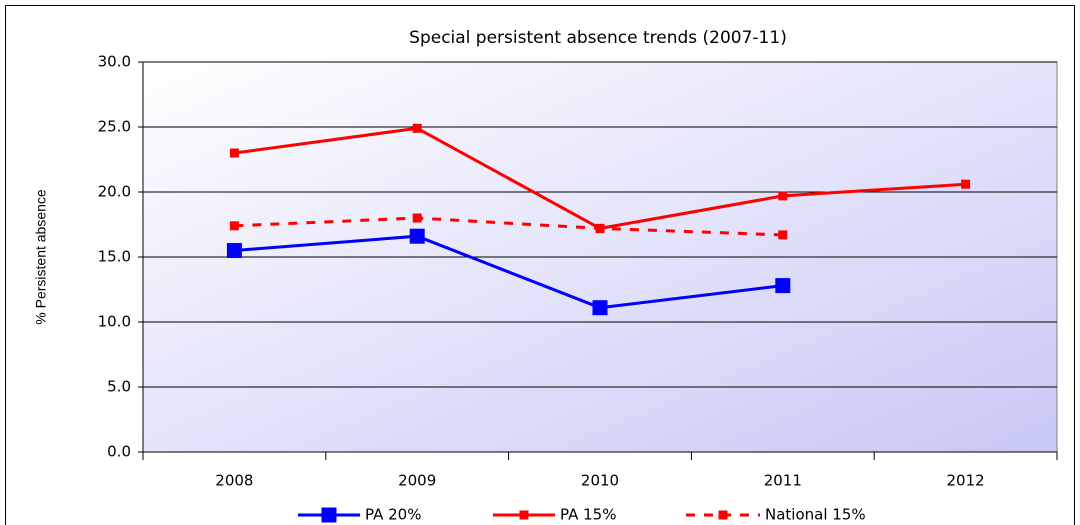  Describe the element at coordinates (815, 515) in the screenshot. I see `legend-label: National 15%` at that location.